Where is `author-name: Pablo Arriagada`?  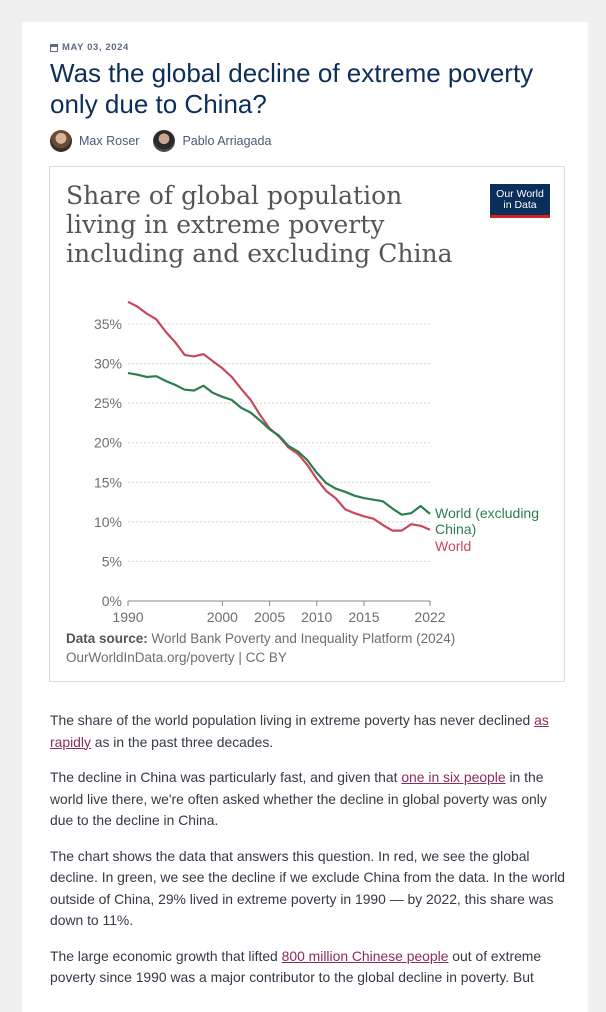
author-name: Pablo Arriagada is located at coordinates (226, 141).